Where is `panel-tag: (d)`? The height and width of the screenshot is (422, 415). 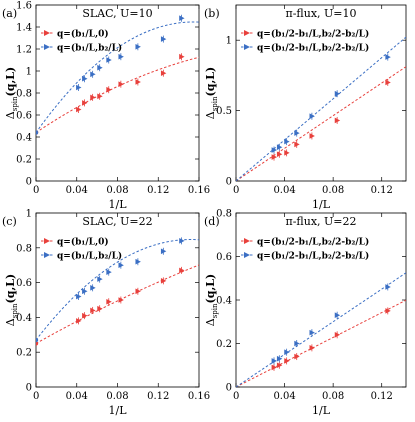 panel-tag: (d) is located at coordinates (212, 221).